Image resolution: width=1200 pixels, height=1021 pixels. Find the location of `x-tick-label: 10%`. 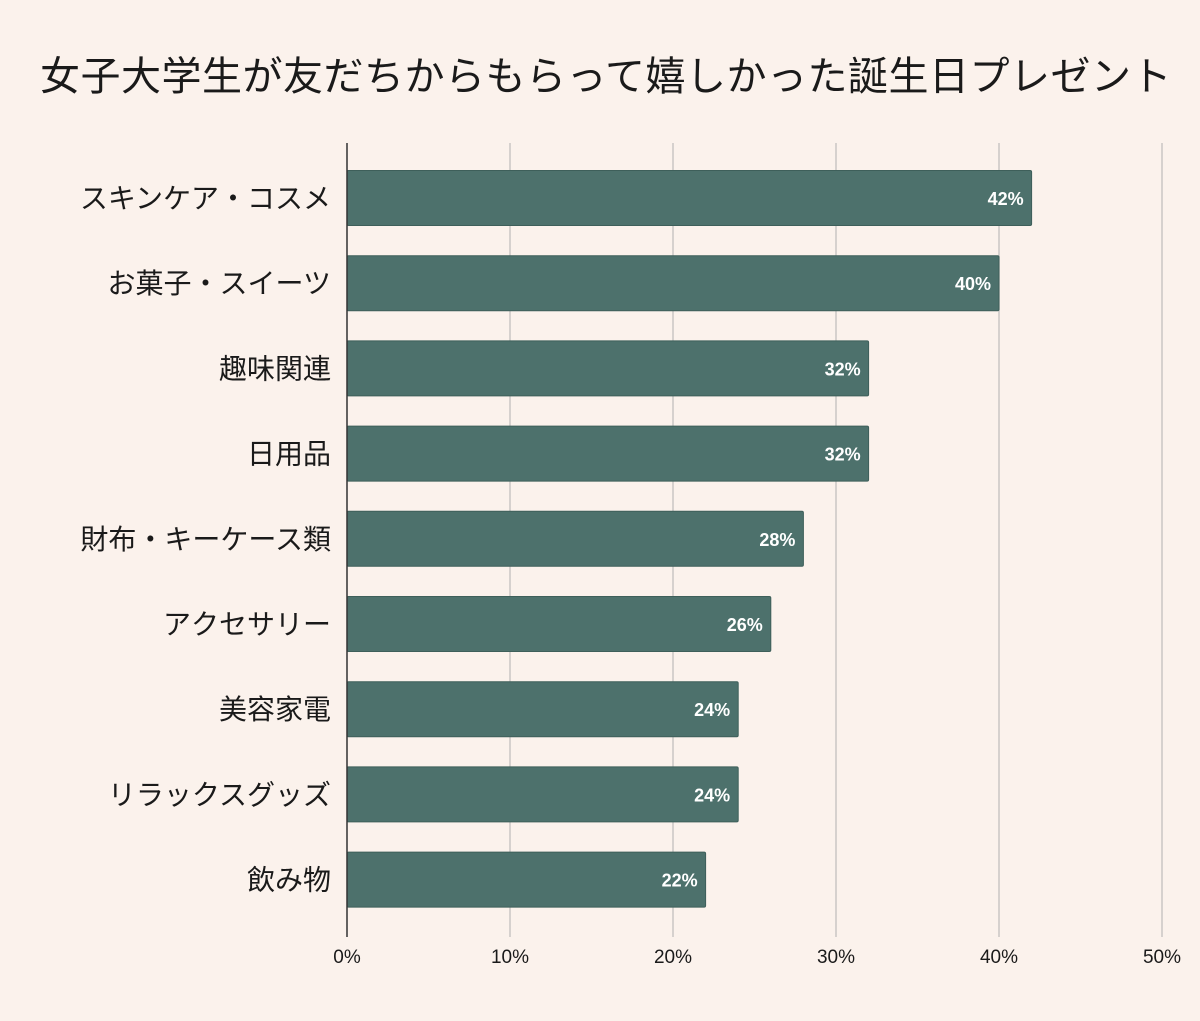

x-tick-label: 10% is located at coordinates (510, 957).